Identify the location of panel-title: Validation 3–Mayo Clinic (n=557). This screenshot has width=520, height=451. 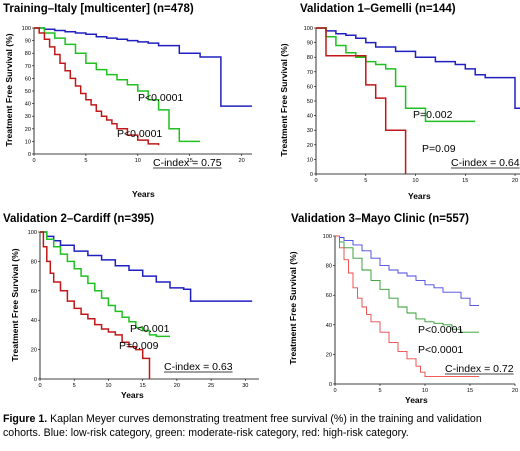
(380, 219).